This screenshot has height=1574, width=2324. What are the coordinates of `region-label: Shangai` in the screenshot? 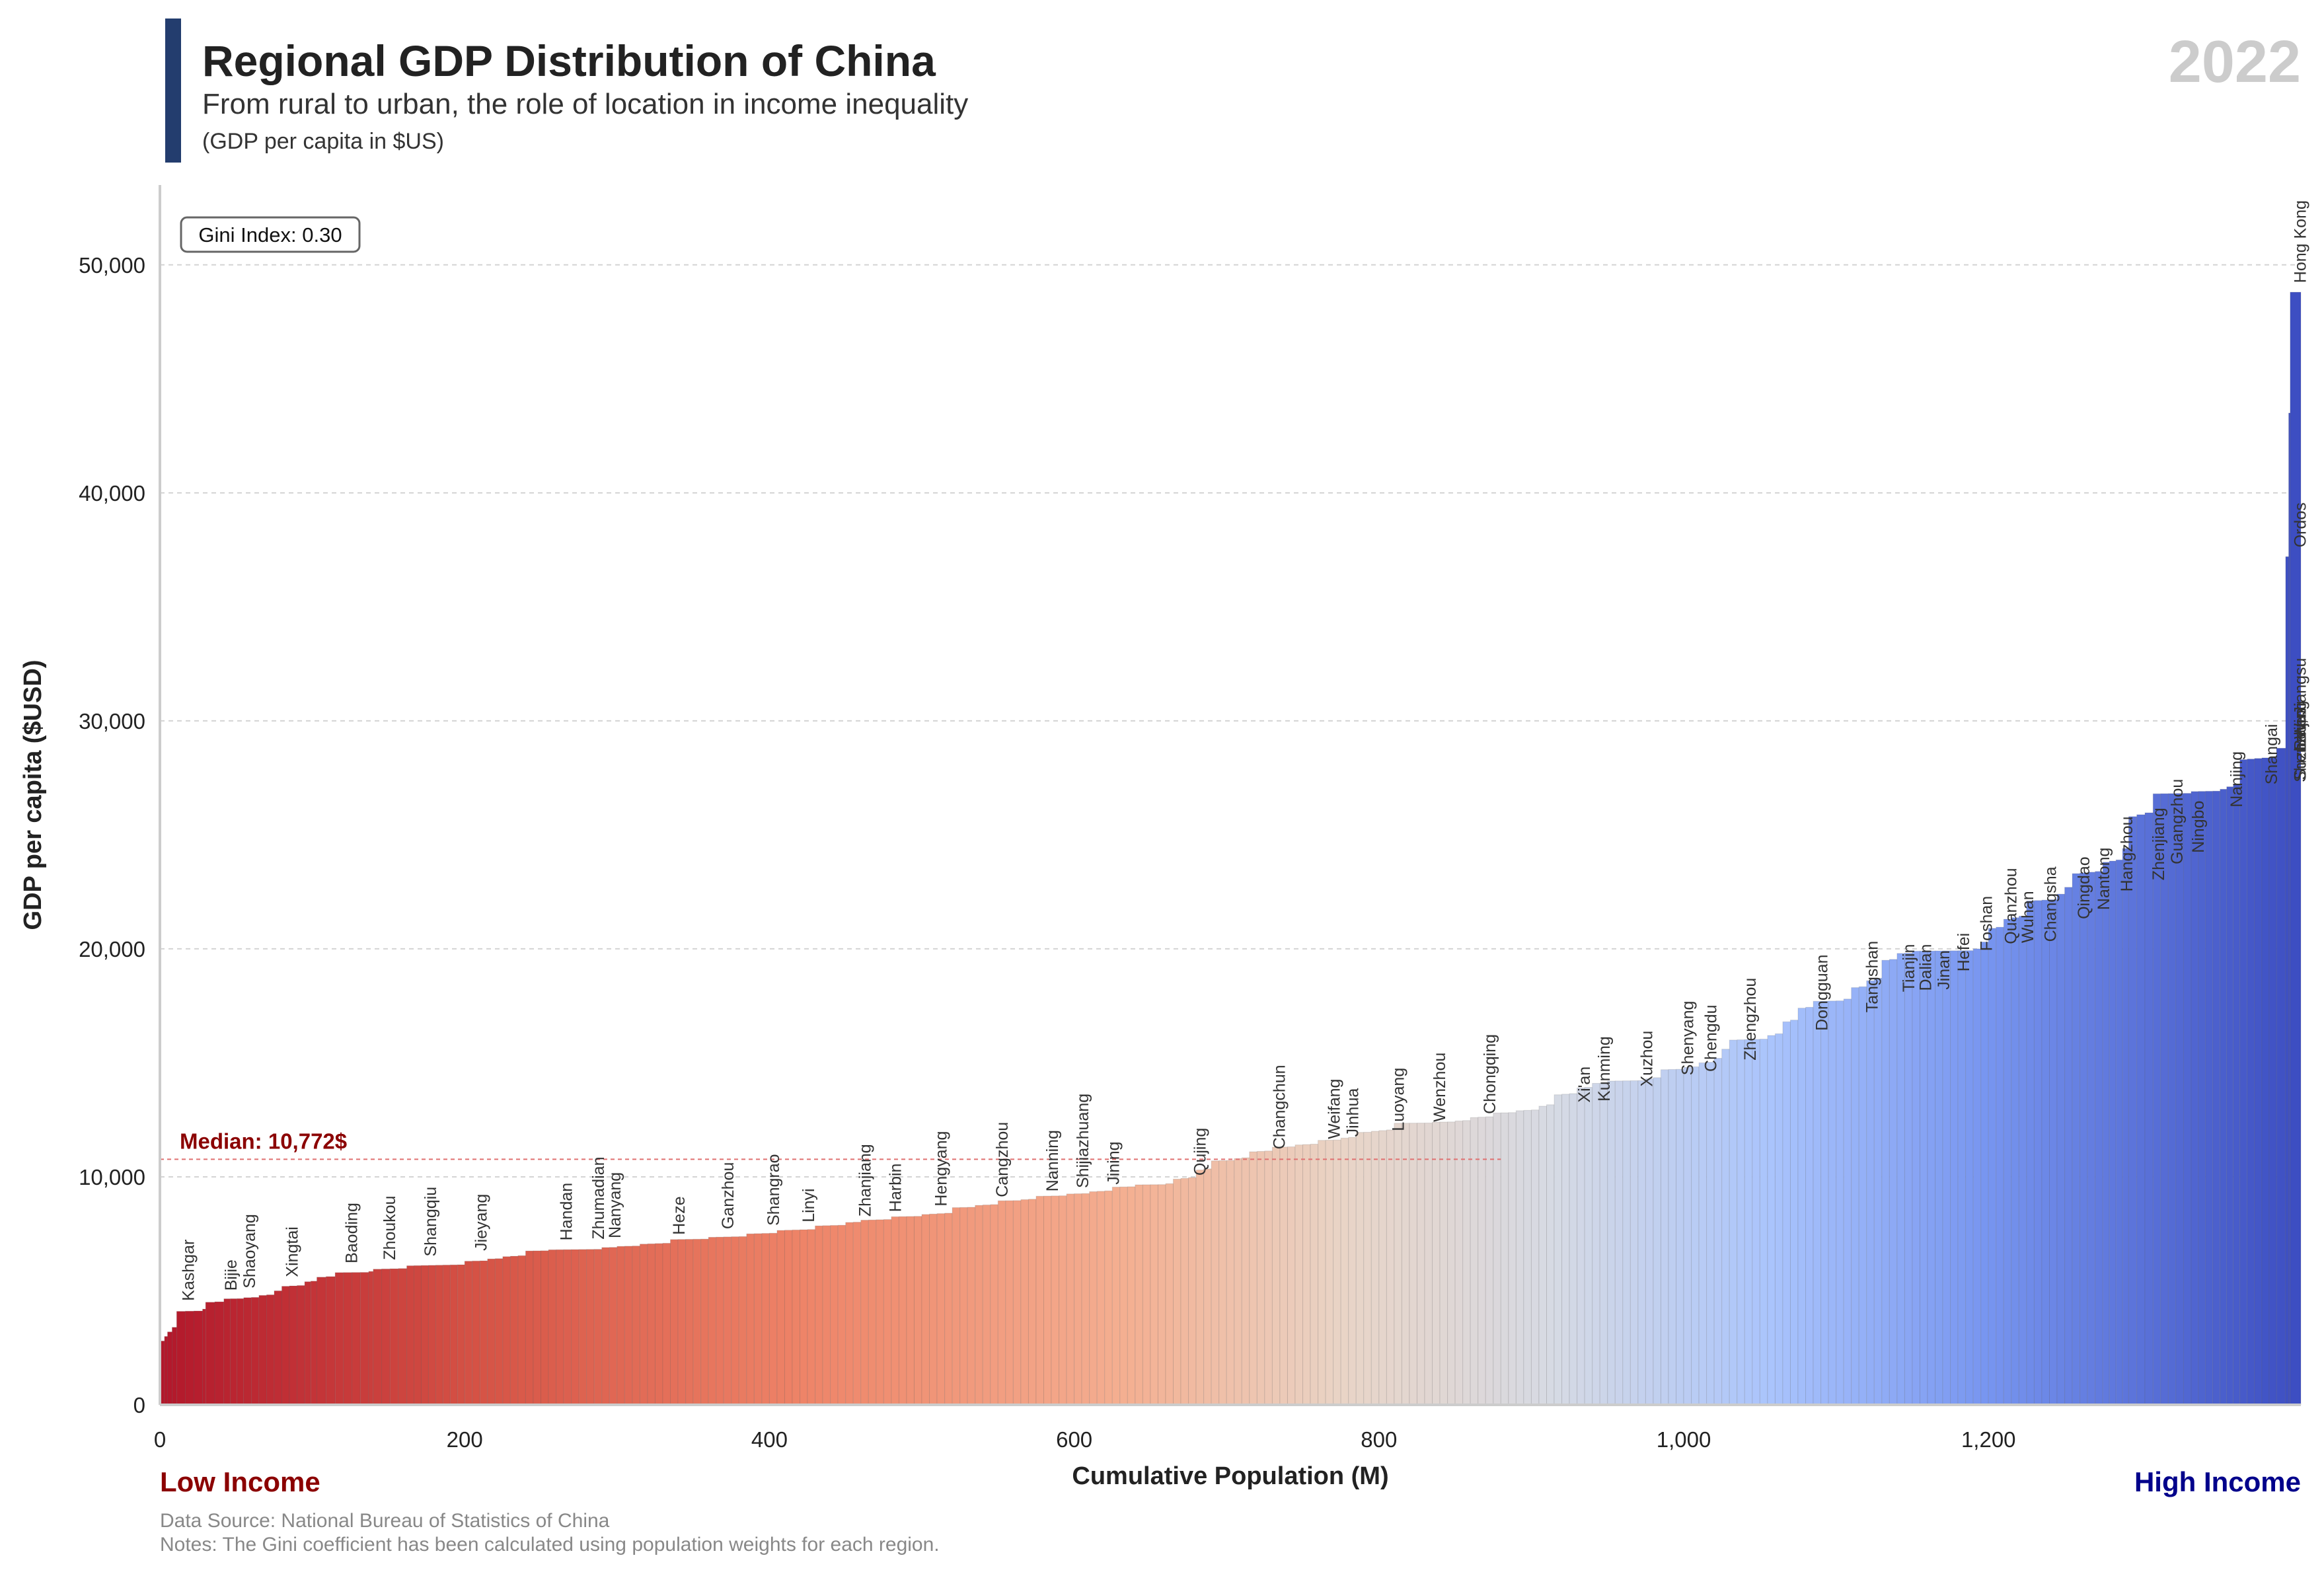 It's located at (2272, 754).